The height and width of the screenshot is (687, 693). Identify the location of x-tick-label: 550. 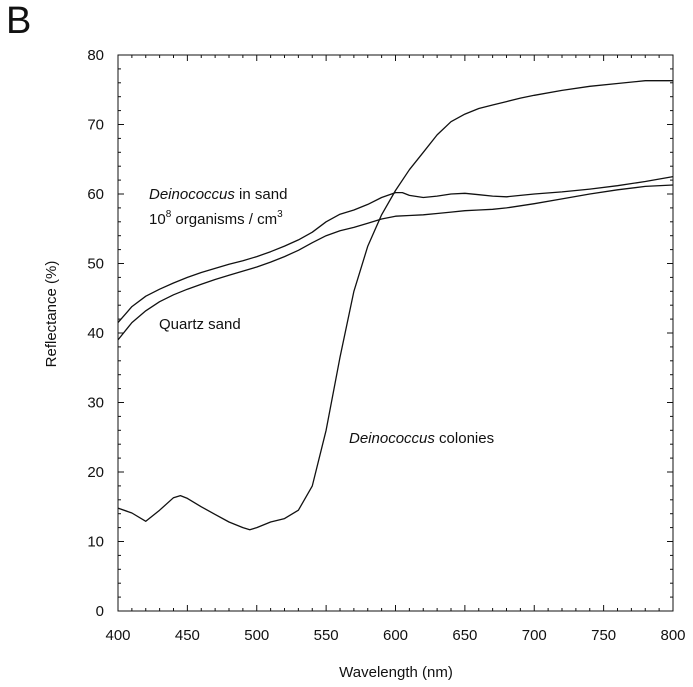
(326, 635).